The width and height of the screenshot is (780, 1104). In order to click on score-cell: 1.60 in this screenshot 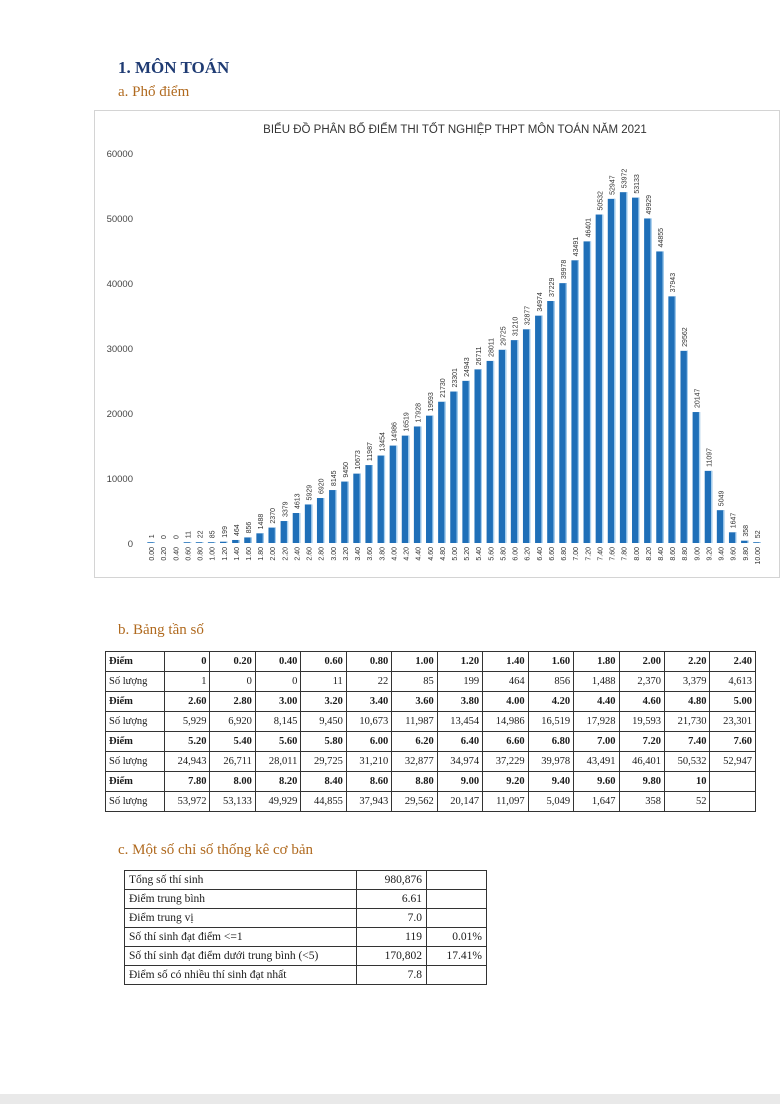, I will do `click(551, 661)`.